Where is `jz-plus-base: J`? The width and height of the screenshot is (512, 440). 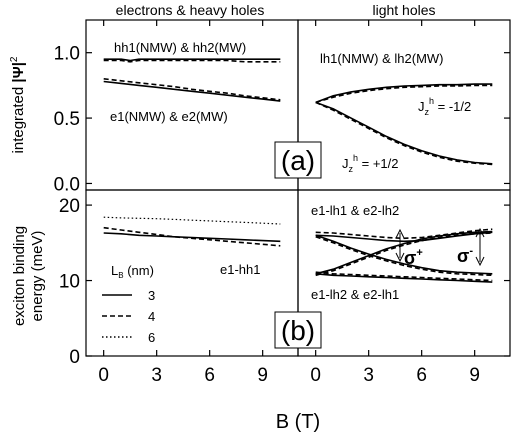
jz-plus-base: J is located at coordinates (345, 163).